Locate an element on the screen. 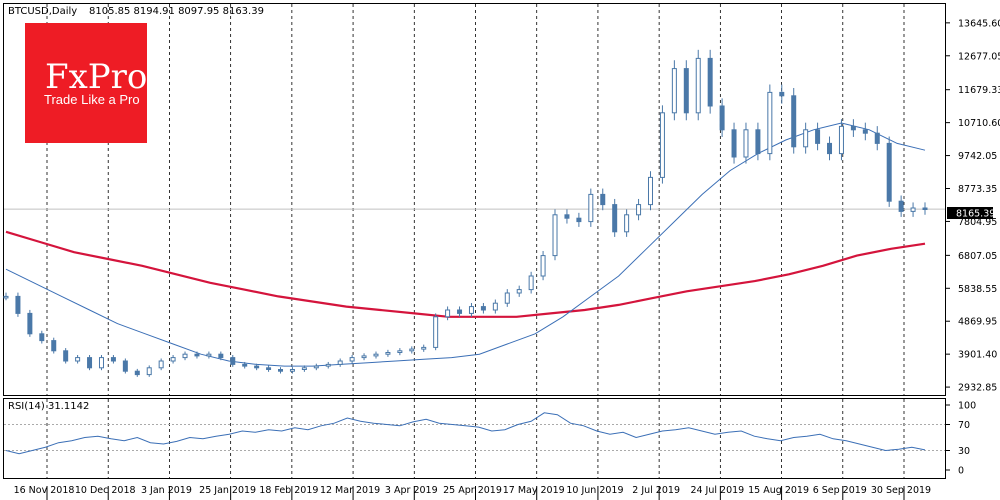 The width and height of the screenshot is (1000, 500). x-tick-label: 25 Apr 2019 is located at coordinates (472, 490).